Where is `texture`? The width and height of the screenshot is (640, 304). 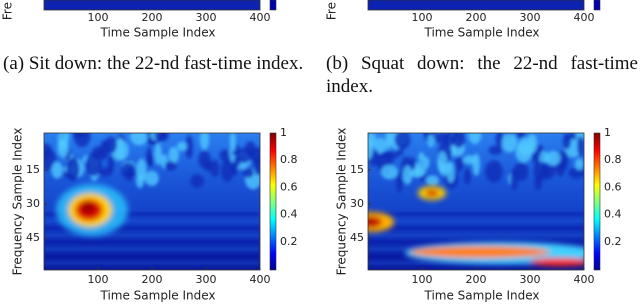
texture is located at coordinates (476, 163).